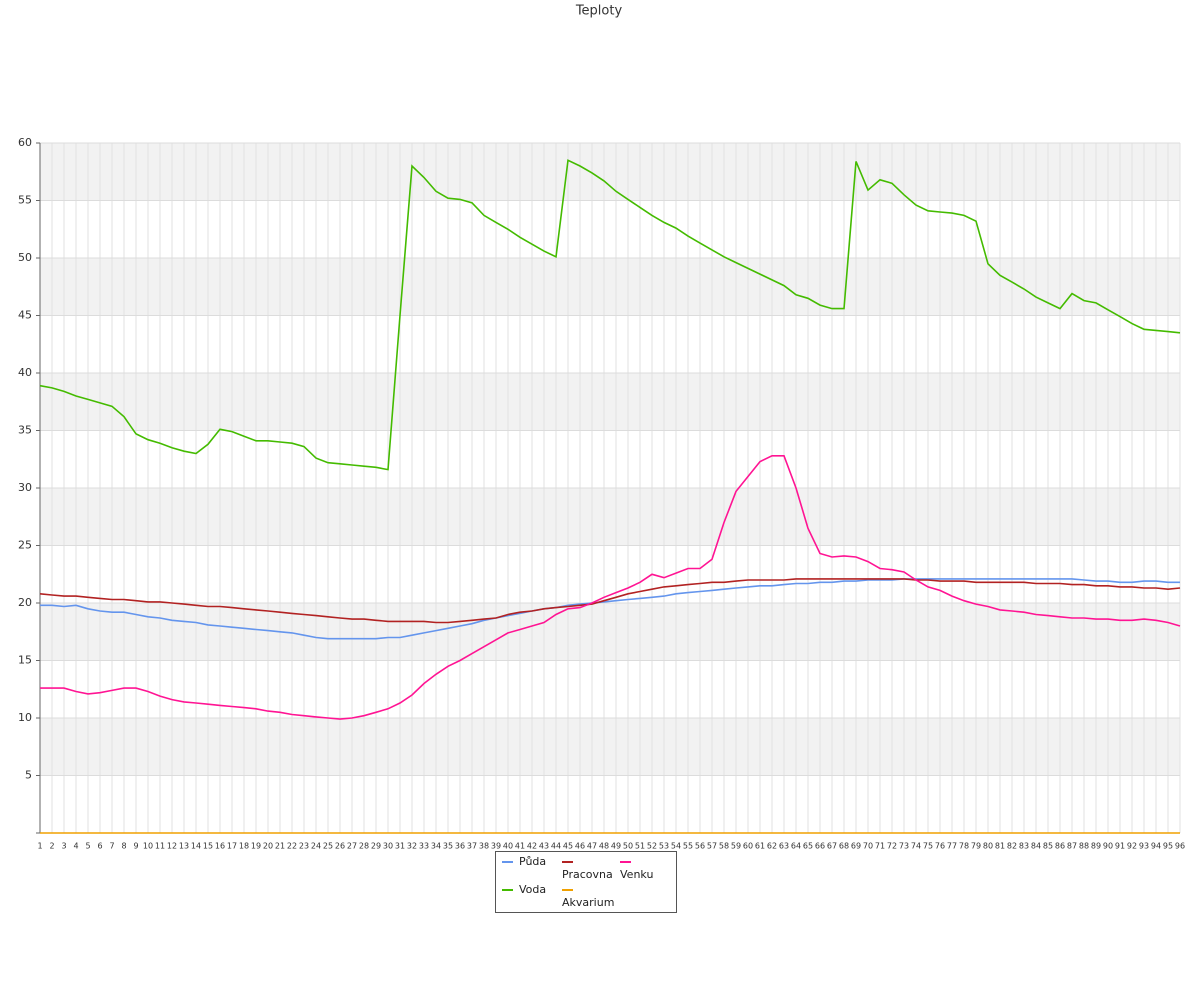 This screenshot has height=1000, width=1200. What do you see at coordinates (400, 846) in the screenshot?
I see `x-tick-label: 31` at bounding box center [400, 846].